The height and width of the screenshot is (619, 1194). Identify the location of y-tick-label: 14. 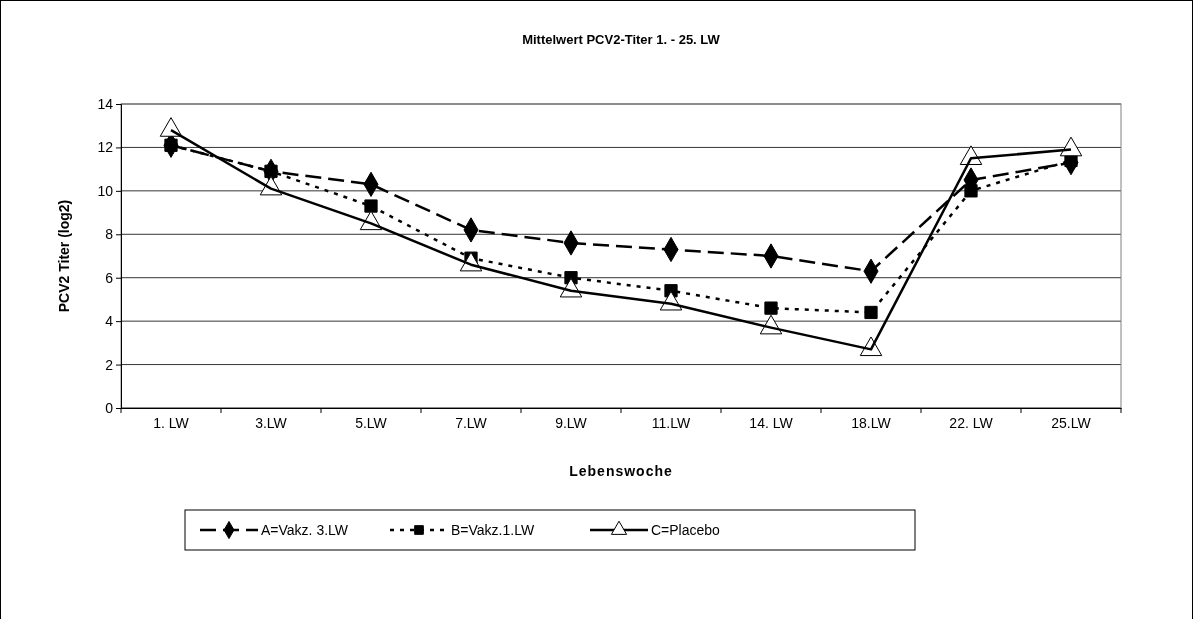
(105, 103).